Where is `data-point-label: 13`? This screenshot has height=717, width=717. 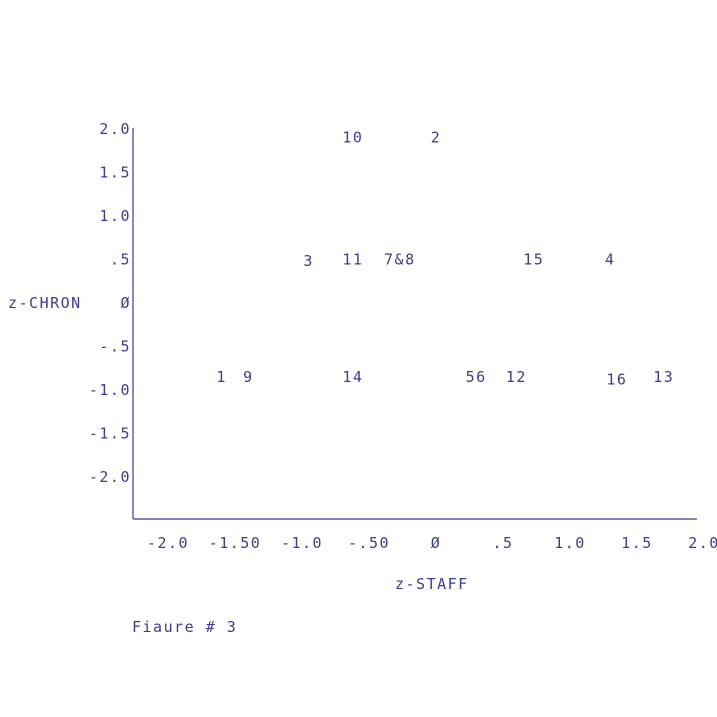
data-point-label: 13 is located at coordinates (663, 377).